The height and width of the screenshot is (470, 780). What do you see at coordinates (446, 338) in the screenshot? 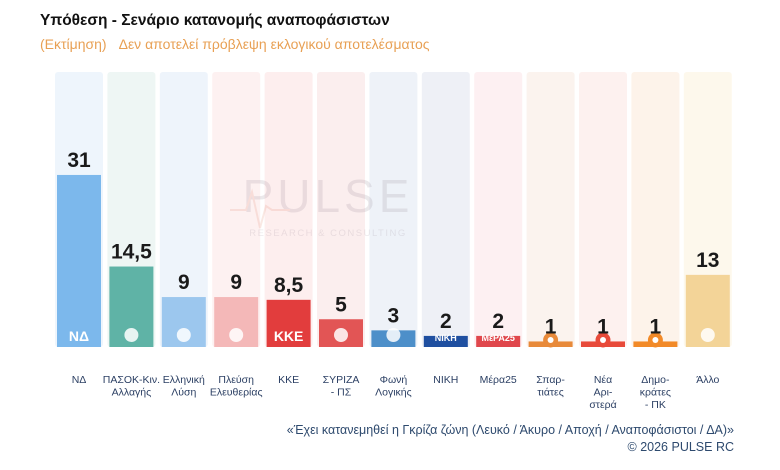
I see `party-logo: ΝΙΚΗ` at bounding box center [446, 338].